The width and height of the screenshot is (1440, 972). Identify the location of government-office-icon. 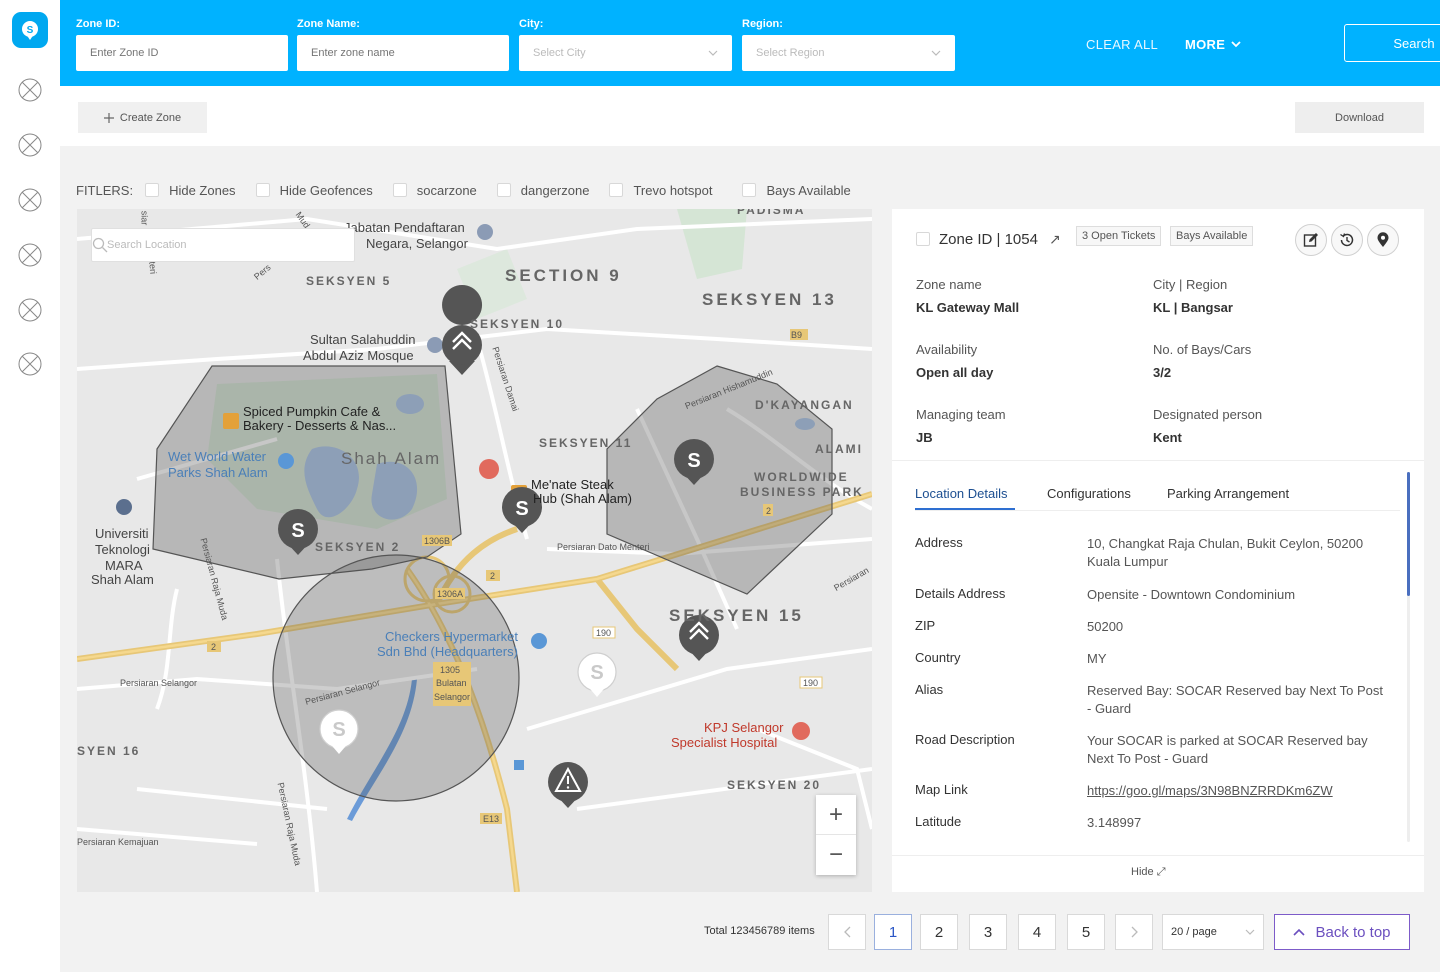
(485, 232).